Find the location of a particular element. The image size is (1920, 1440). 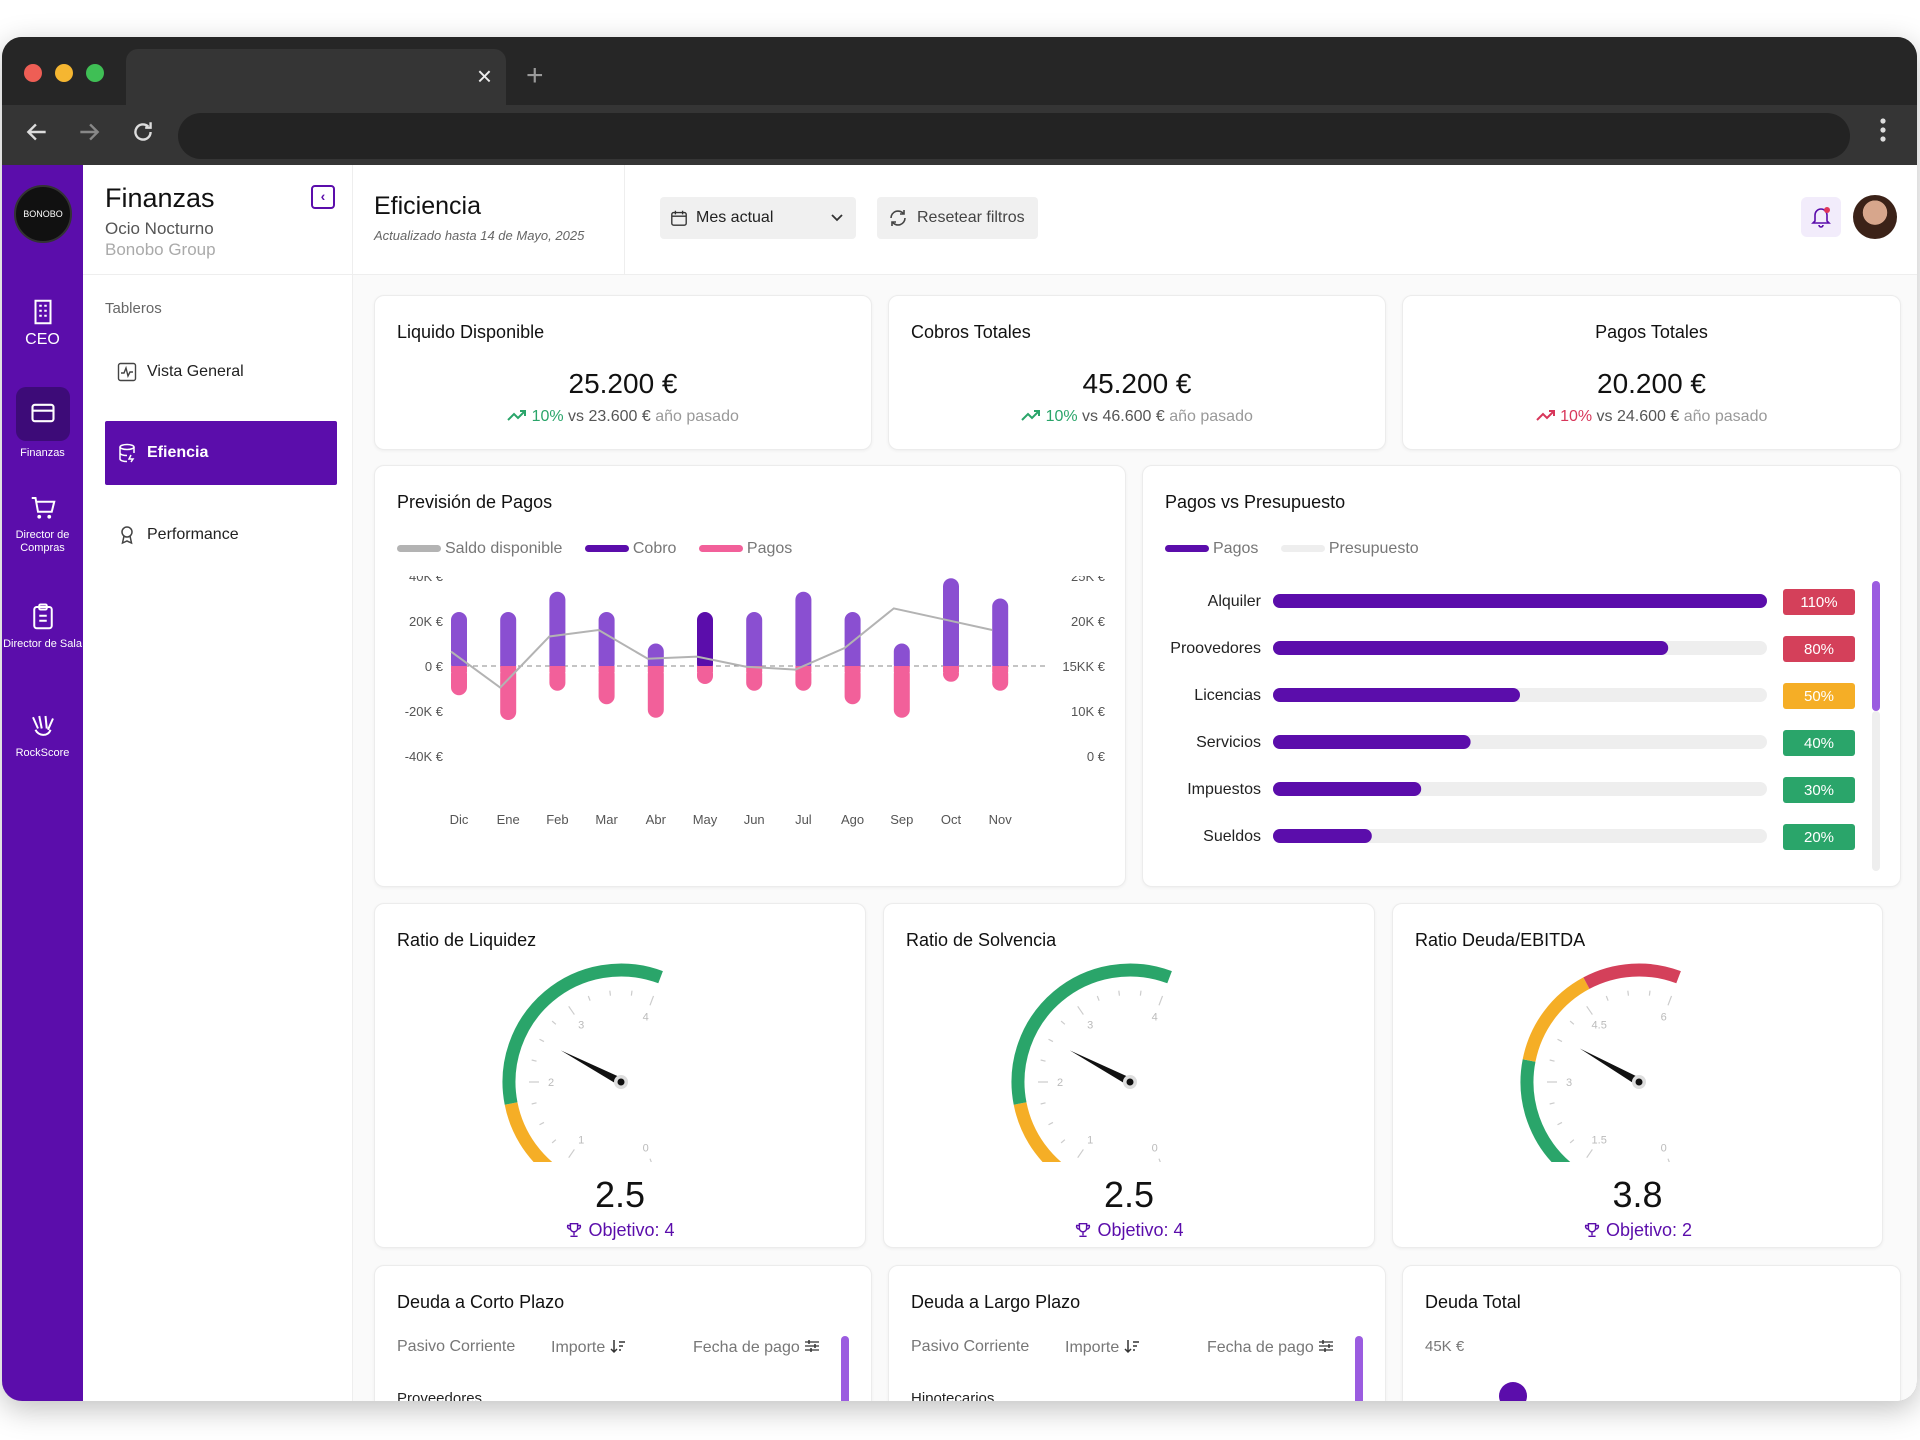

nav-item-vista-general: Vista General is located at coordinates (221, 372).